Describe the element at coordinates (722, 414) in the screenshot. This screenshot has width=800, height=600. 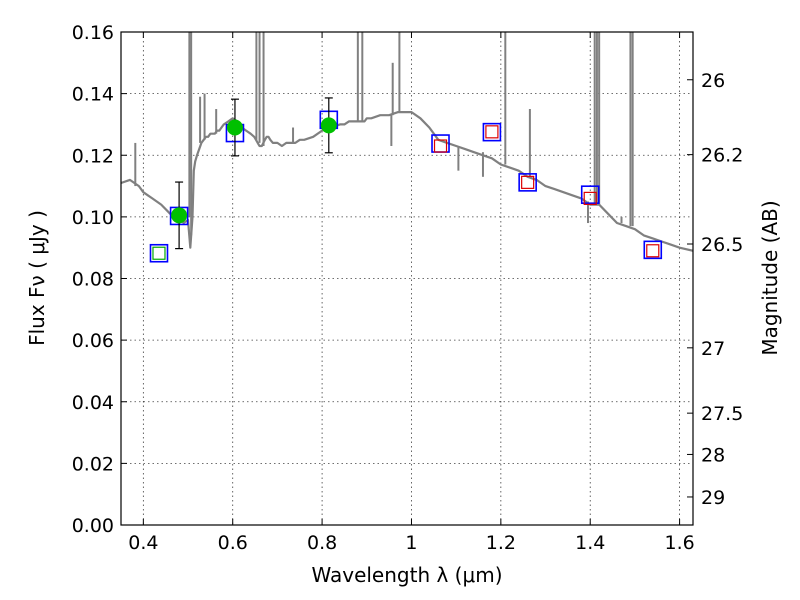
I see `right-tick-label: 27.5` at that location.